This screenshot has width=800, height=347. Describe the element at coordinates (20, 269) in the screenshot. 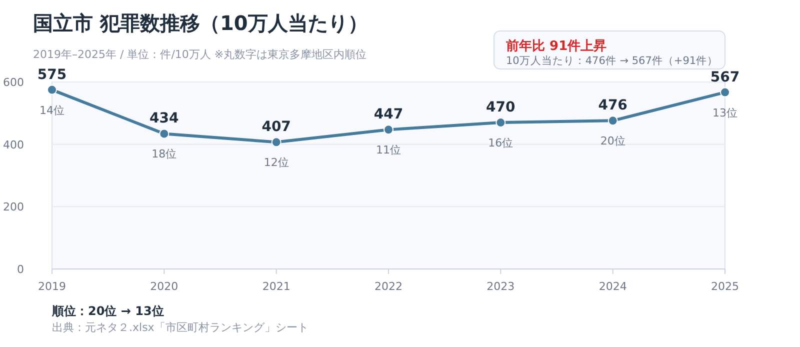

I see `y-tick-label: 0` at that location.